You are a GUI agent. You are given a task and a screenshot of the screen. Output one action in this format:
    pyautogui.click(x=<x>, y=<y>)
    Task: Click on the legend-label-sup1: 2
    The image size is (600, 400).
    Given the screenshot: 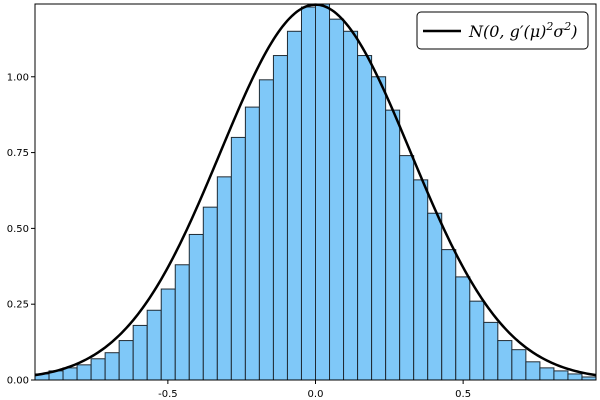 What is the action you would take?
    pyautogui.click(x=549, y=26)
    